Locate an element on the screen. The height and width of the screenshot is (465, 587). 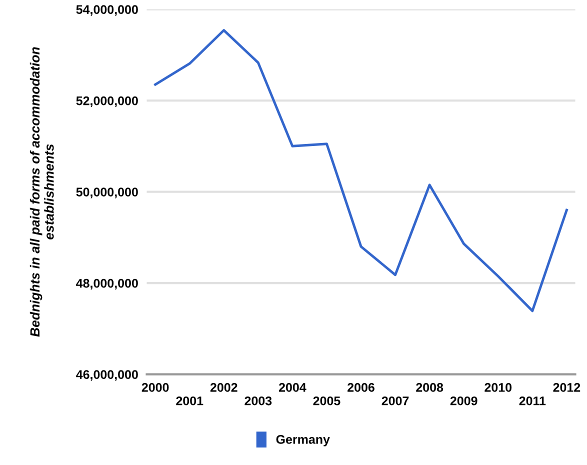
x-tick-label: 2004 is located at coordinates (292, 387).